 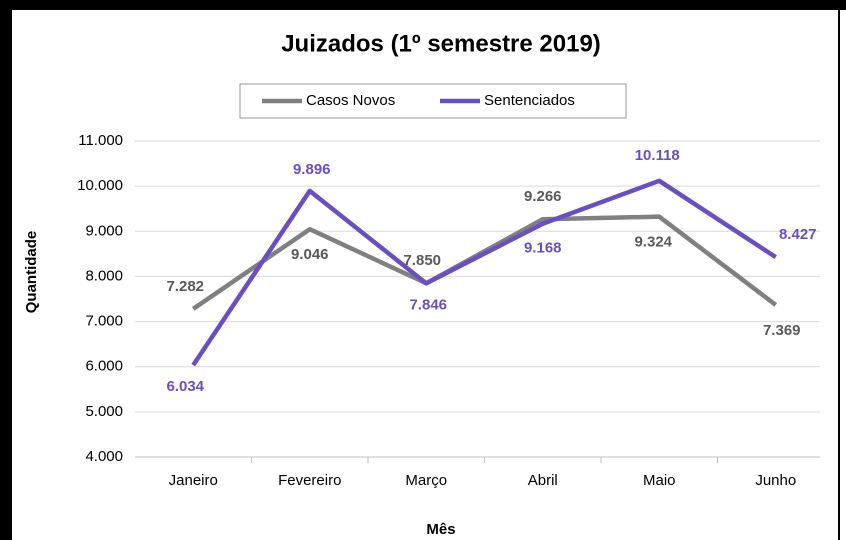 I want to click on frame-left, so click(x=6, y=270).